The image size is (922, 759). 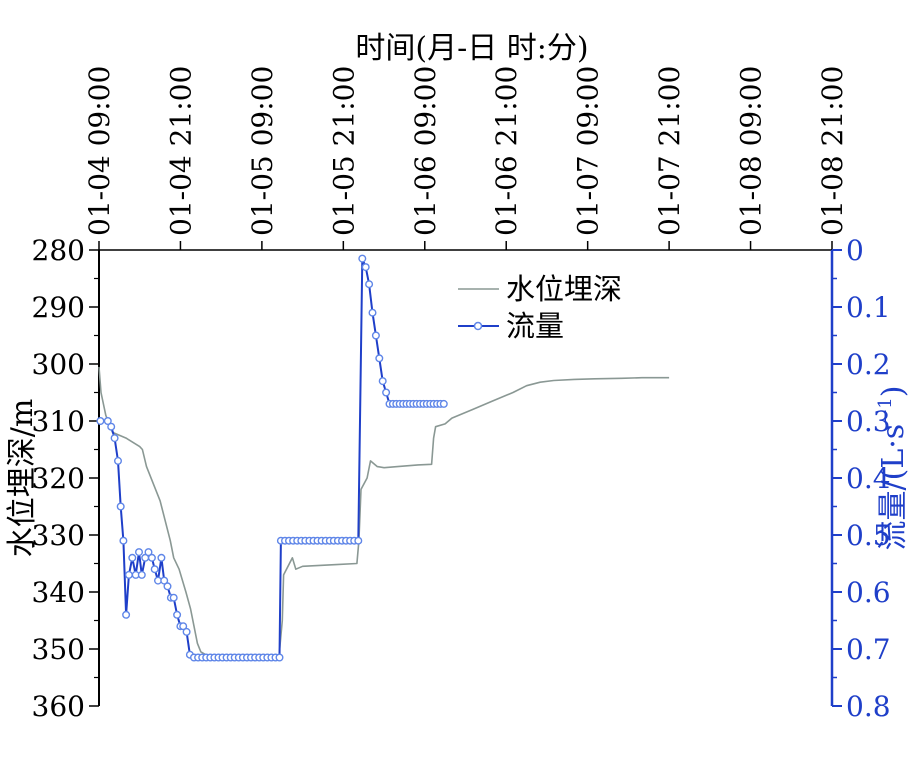 I want to click on x-axis-title: 时间(月-日 时:分), so click(x=471, y=48).